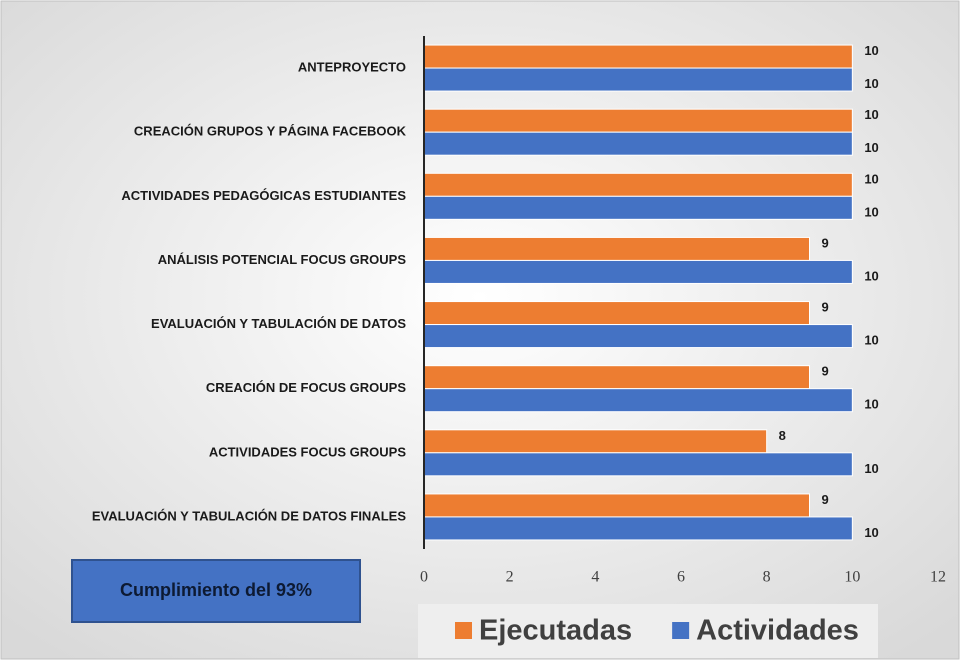  Describe the element at coordinates (510, 577) in the screenshot. I see `x-tick-label: 2` at that location.